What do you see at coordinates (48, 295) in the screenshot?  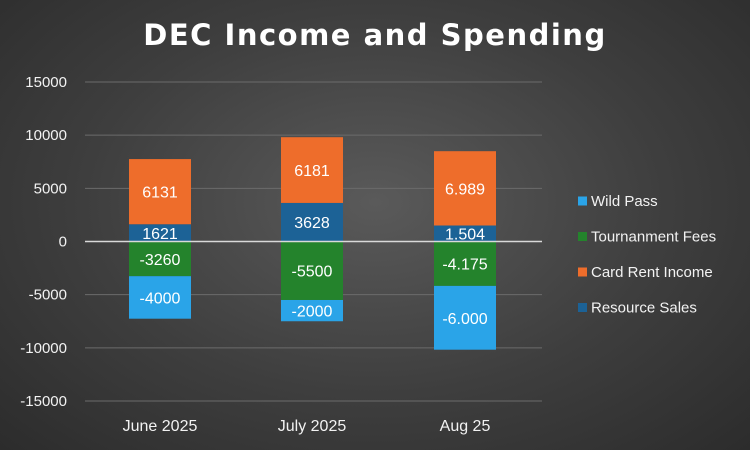 I see `y-tick-label: -5000` at bounding box center [48, 295].